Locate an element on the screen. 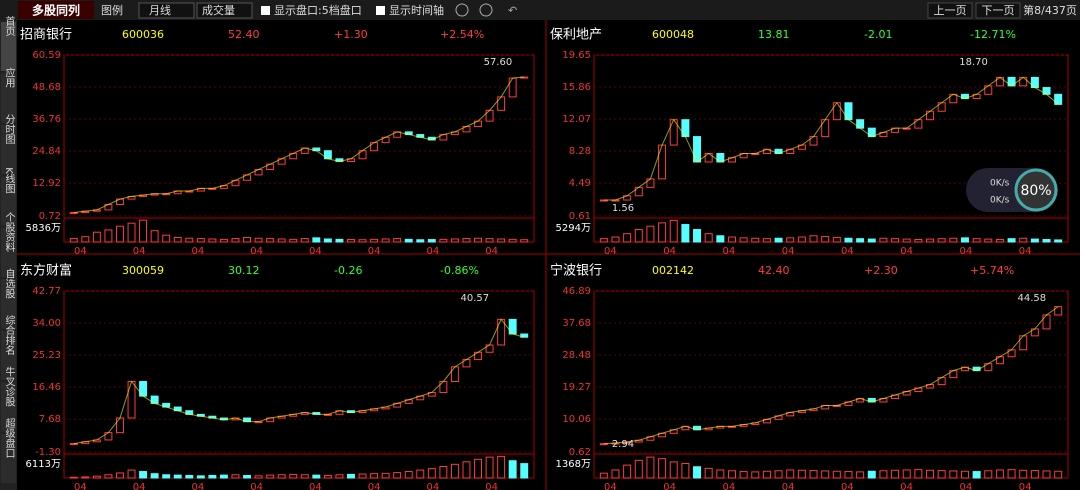 The height and width of the screenshot is (490, 1080). zoom-out is located at coordinates (486, 10).